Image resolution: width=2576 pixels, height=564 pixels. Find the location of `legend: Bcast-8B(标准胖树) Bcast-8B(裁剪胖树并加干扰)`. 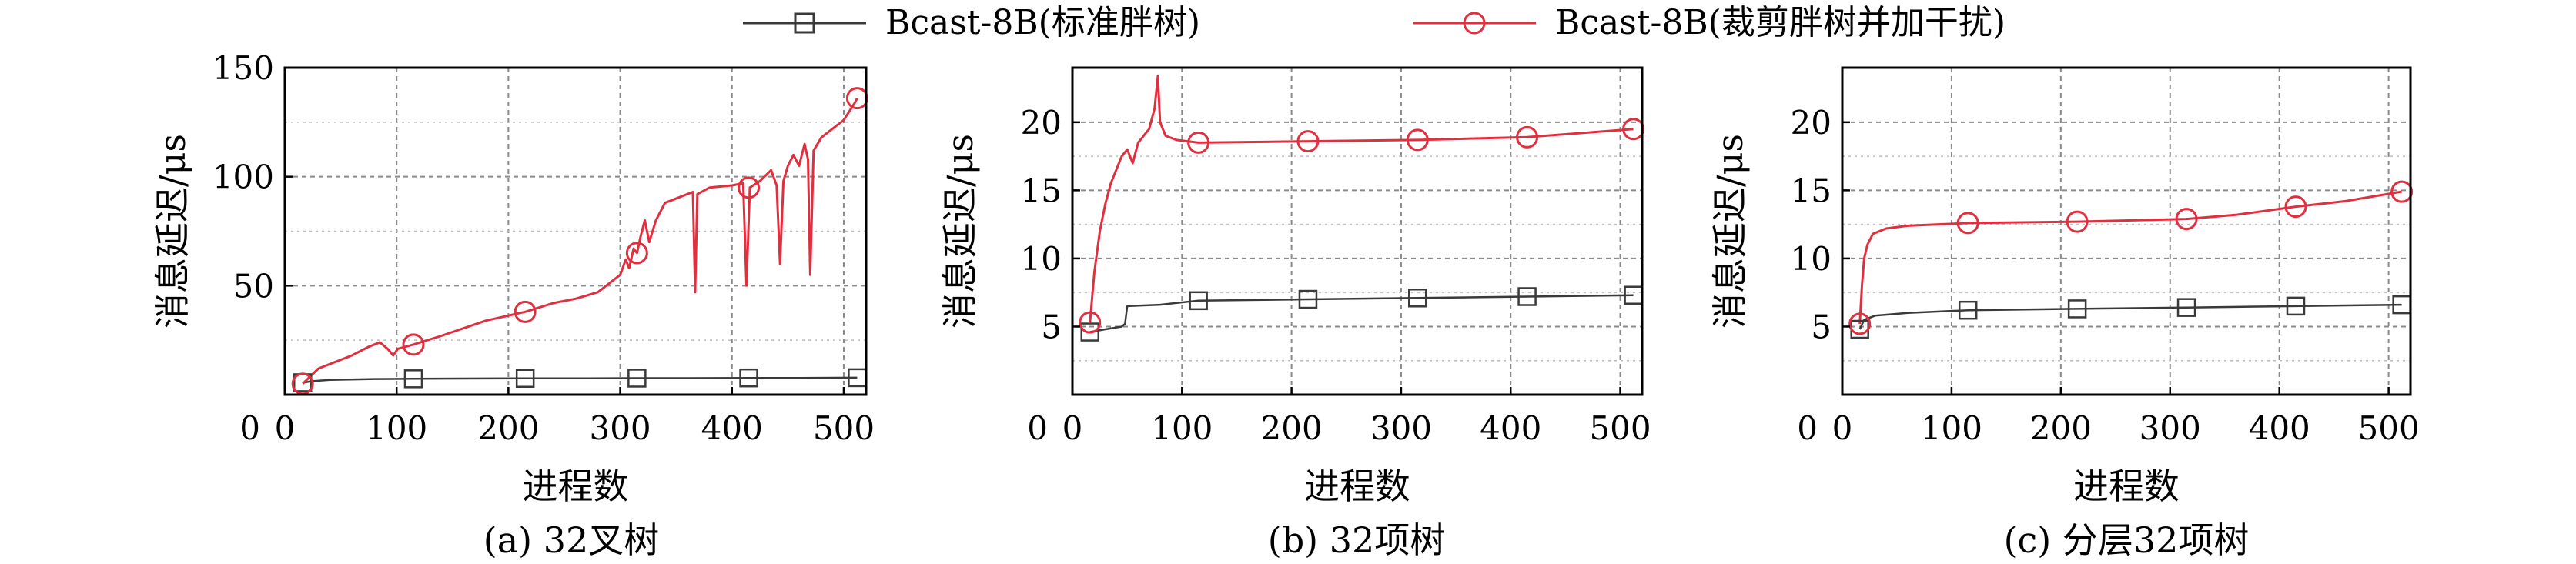

legend: Bcast-8B(标准胖树) Bcast-8B(裁剪胖树并加干扰) is located at coordinates (1288, 23).